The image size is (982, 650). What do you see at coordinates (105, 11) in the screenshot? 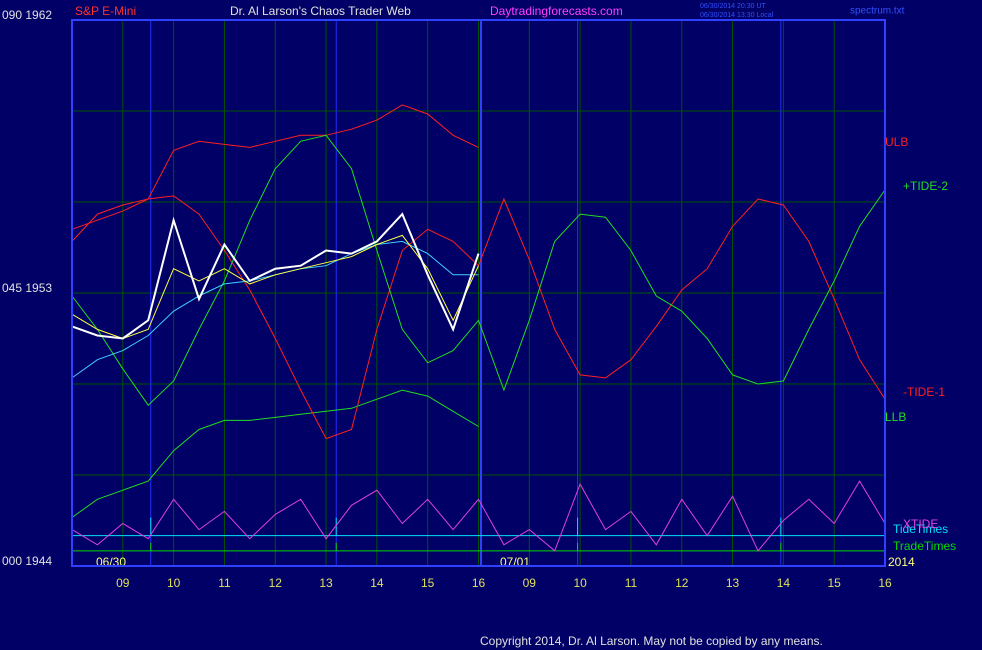
I see `instrument: S&P E-Mini` at bounding box center [105, 11].